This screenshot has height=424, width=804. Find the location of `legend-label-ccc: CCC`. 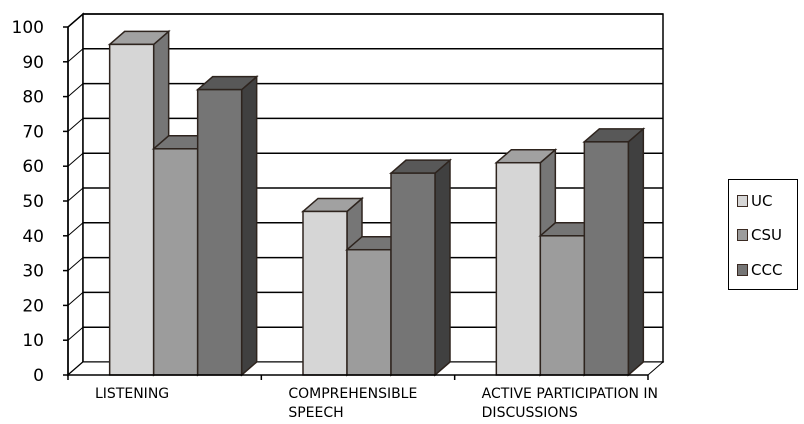

legend-label-ccc: CCC is located at coordinates (767, 270).